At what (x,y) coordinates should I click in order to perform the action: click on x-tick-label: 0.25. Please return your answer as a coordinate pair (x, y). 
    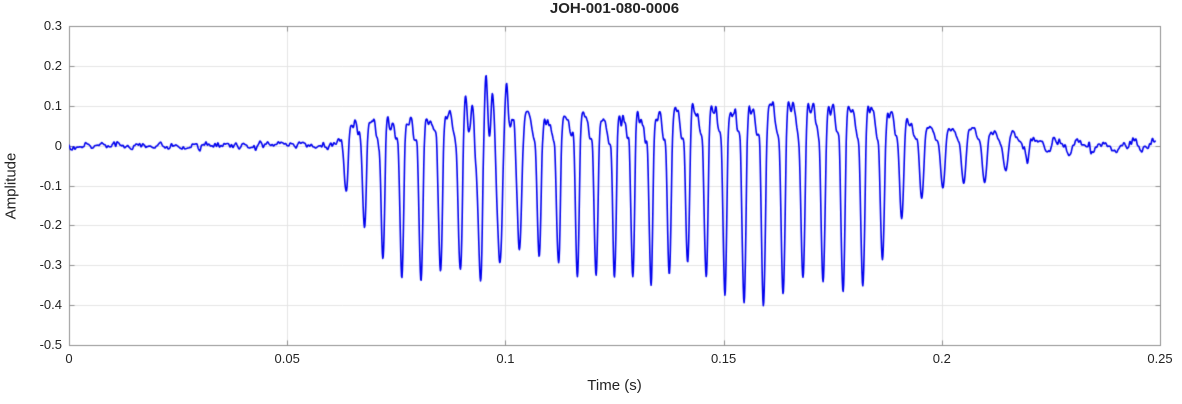
    Looking at the image, I should click on (1160, 358).